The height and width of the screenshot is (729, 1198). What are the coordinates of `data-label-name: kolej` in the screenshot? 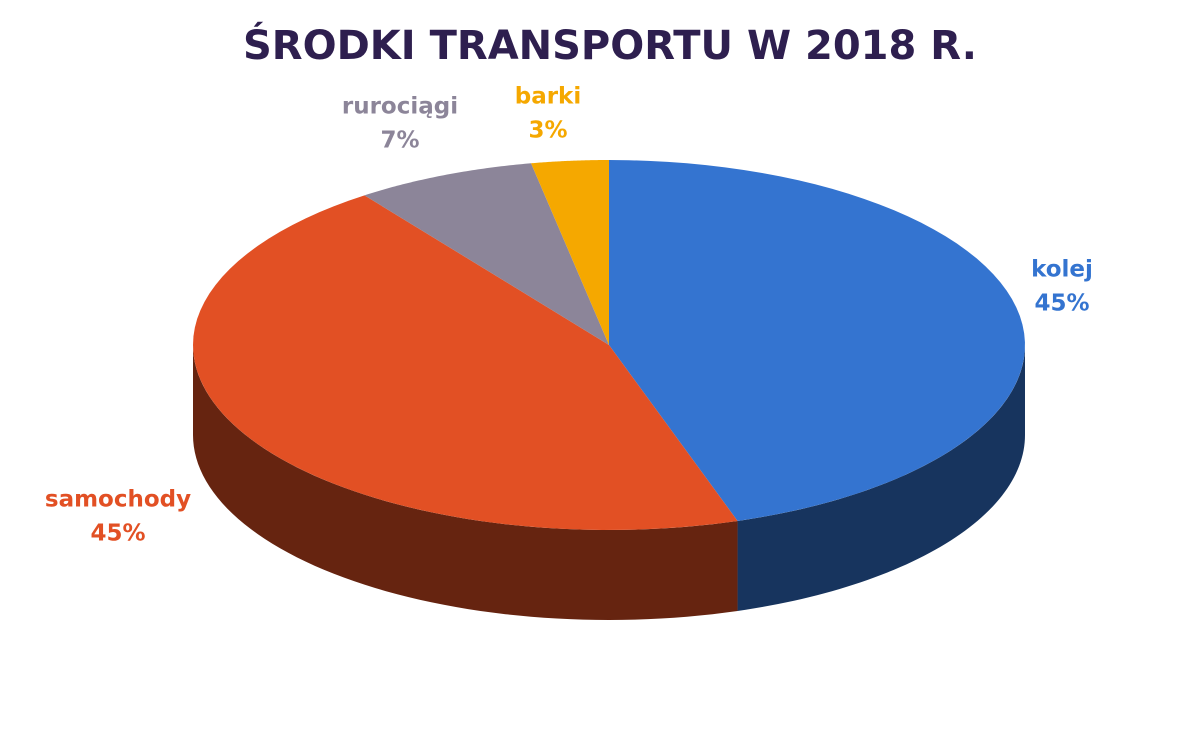 It's located at (1062, 270).